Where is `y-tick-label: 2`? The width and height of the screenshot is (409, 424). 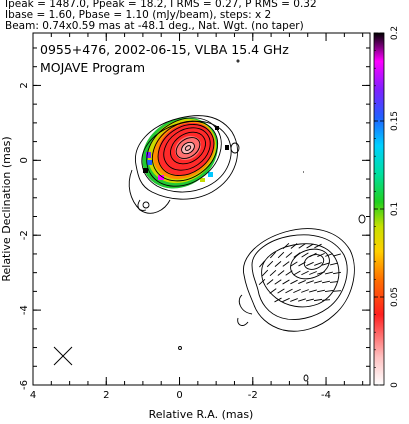
y-tick-label: 2 is located at coordinates (24, 85).